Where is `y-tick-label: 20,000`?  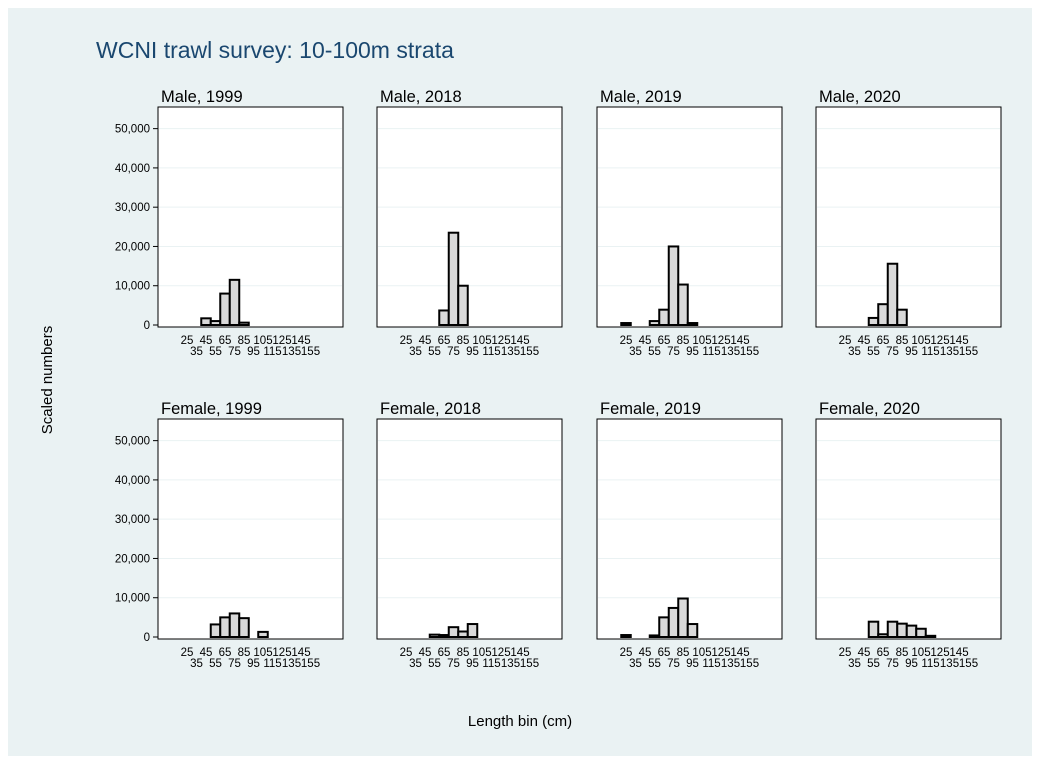 y-tick-label: 20,000 is located at coordinates (132, 559).